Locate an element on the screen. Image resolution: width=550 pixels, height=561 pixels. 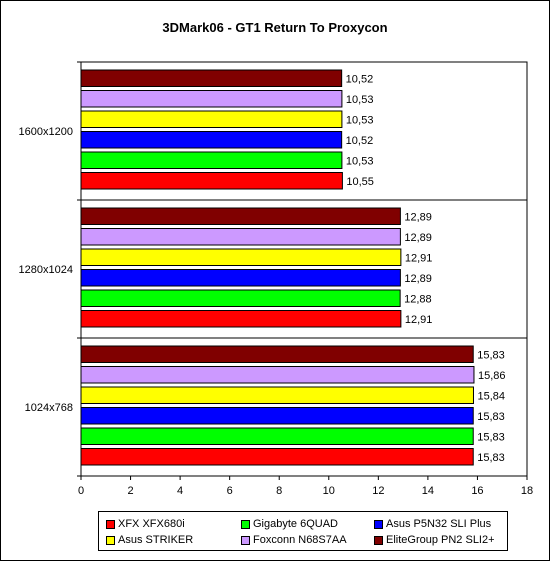
x-tick-label: 2 is located at coordinates (130, 491).